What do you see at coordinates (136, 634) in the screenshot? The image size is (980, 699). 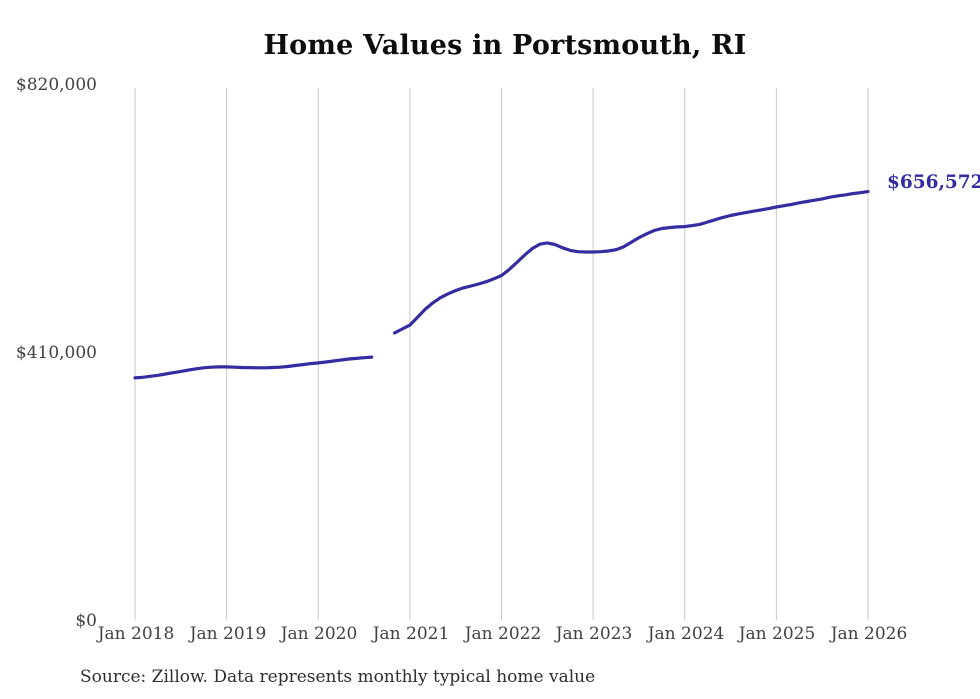 I see `x-tick-label-2018: Jan 2018` at bounding box center [136, 634].